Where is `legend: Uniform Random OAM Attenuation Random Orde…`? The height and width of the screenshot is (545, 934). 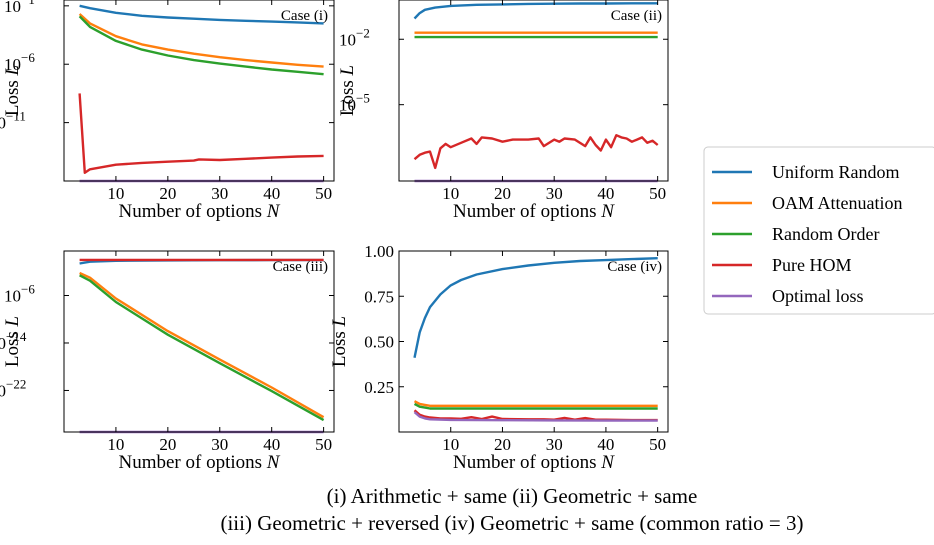
legend: Uniform Random OAM Attenuation Random Orde… is located at coordinates (818, 230).